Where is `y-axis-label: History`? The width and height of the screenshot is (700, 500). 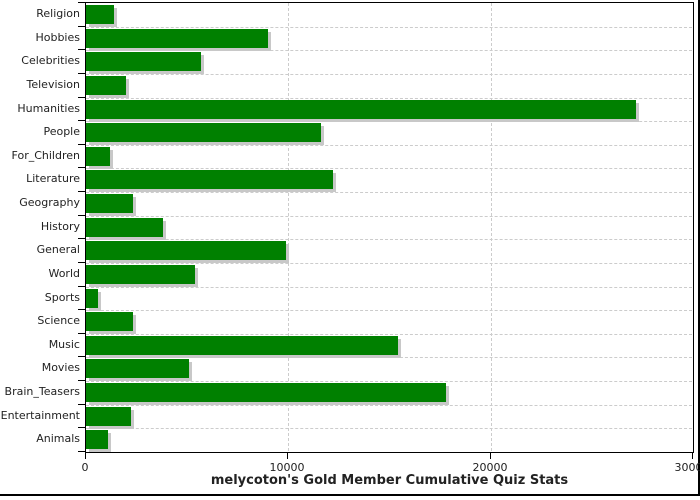 y-axis-label: History is located at coordinates (60, 226).